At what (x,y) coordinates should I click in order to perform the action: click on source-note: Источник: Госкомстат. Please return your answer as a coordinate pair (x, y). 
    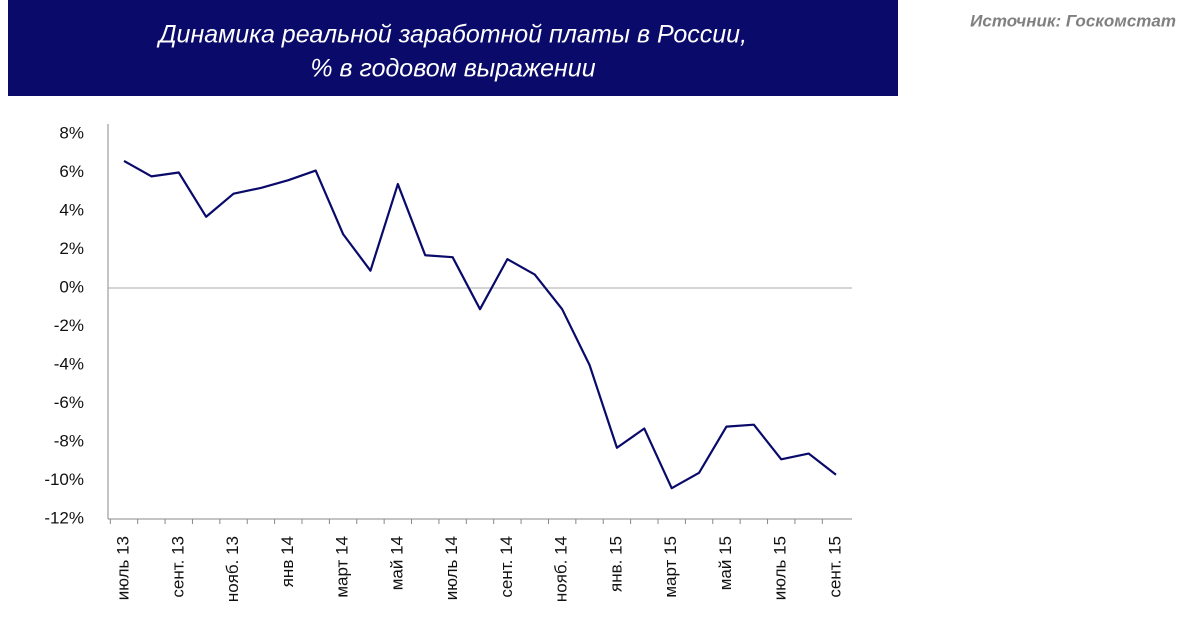
    Looking at the image, I should click on (1073, 20).